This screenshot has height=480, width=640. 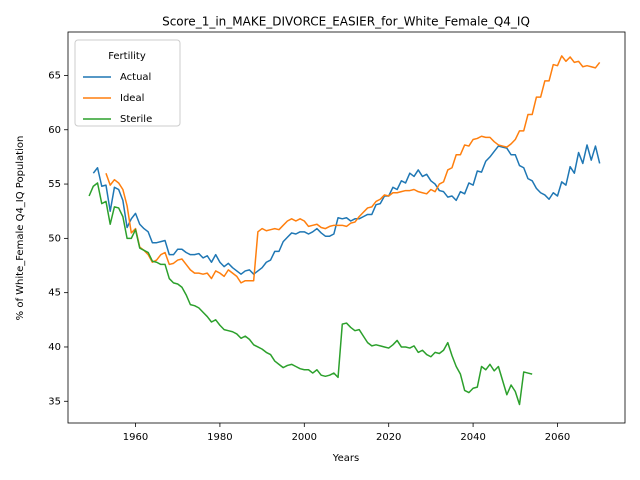 I want to click on y-axis-label: % of White_Female Q4_IQ Population, so click(x=20, y=228).